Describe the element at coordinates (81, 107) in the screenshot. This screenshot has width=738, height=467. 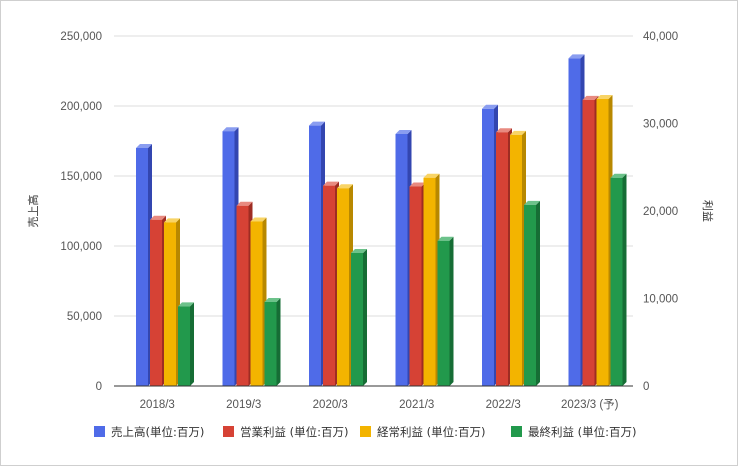
I see `y-left-tick-label: 200,000` at that location.